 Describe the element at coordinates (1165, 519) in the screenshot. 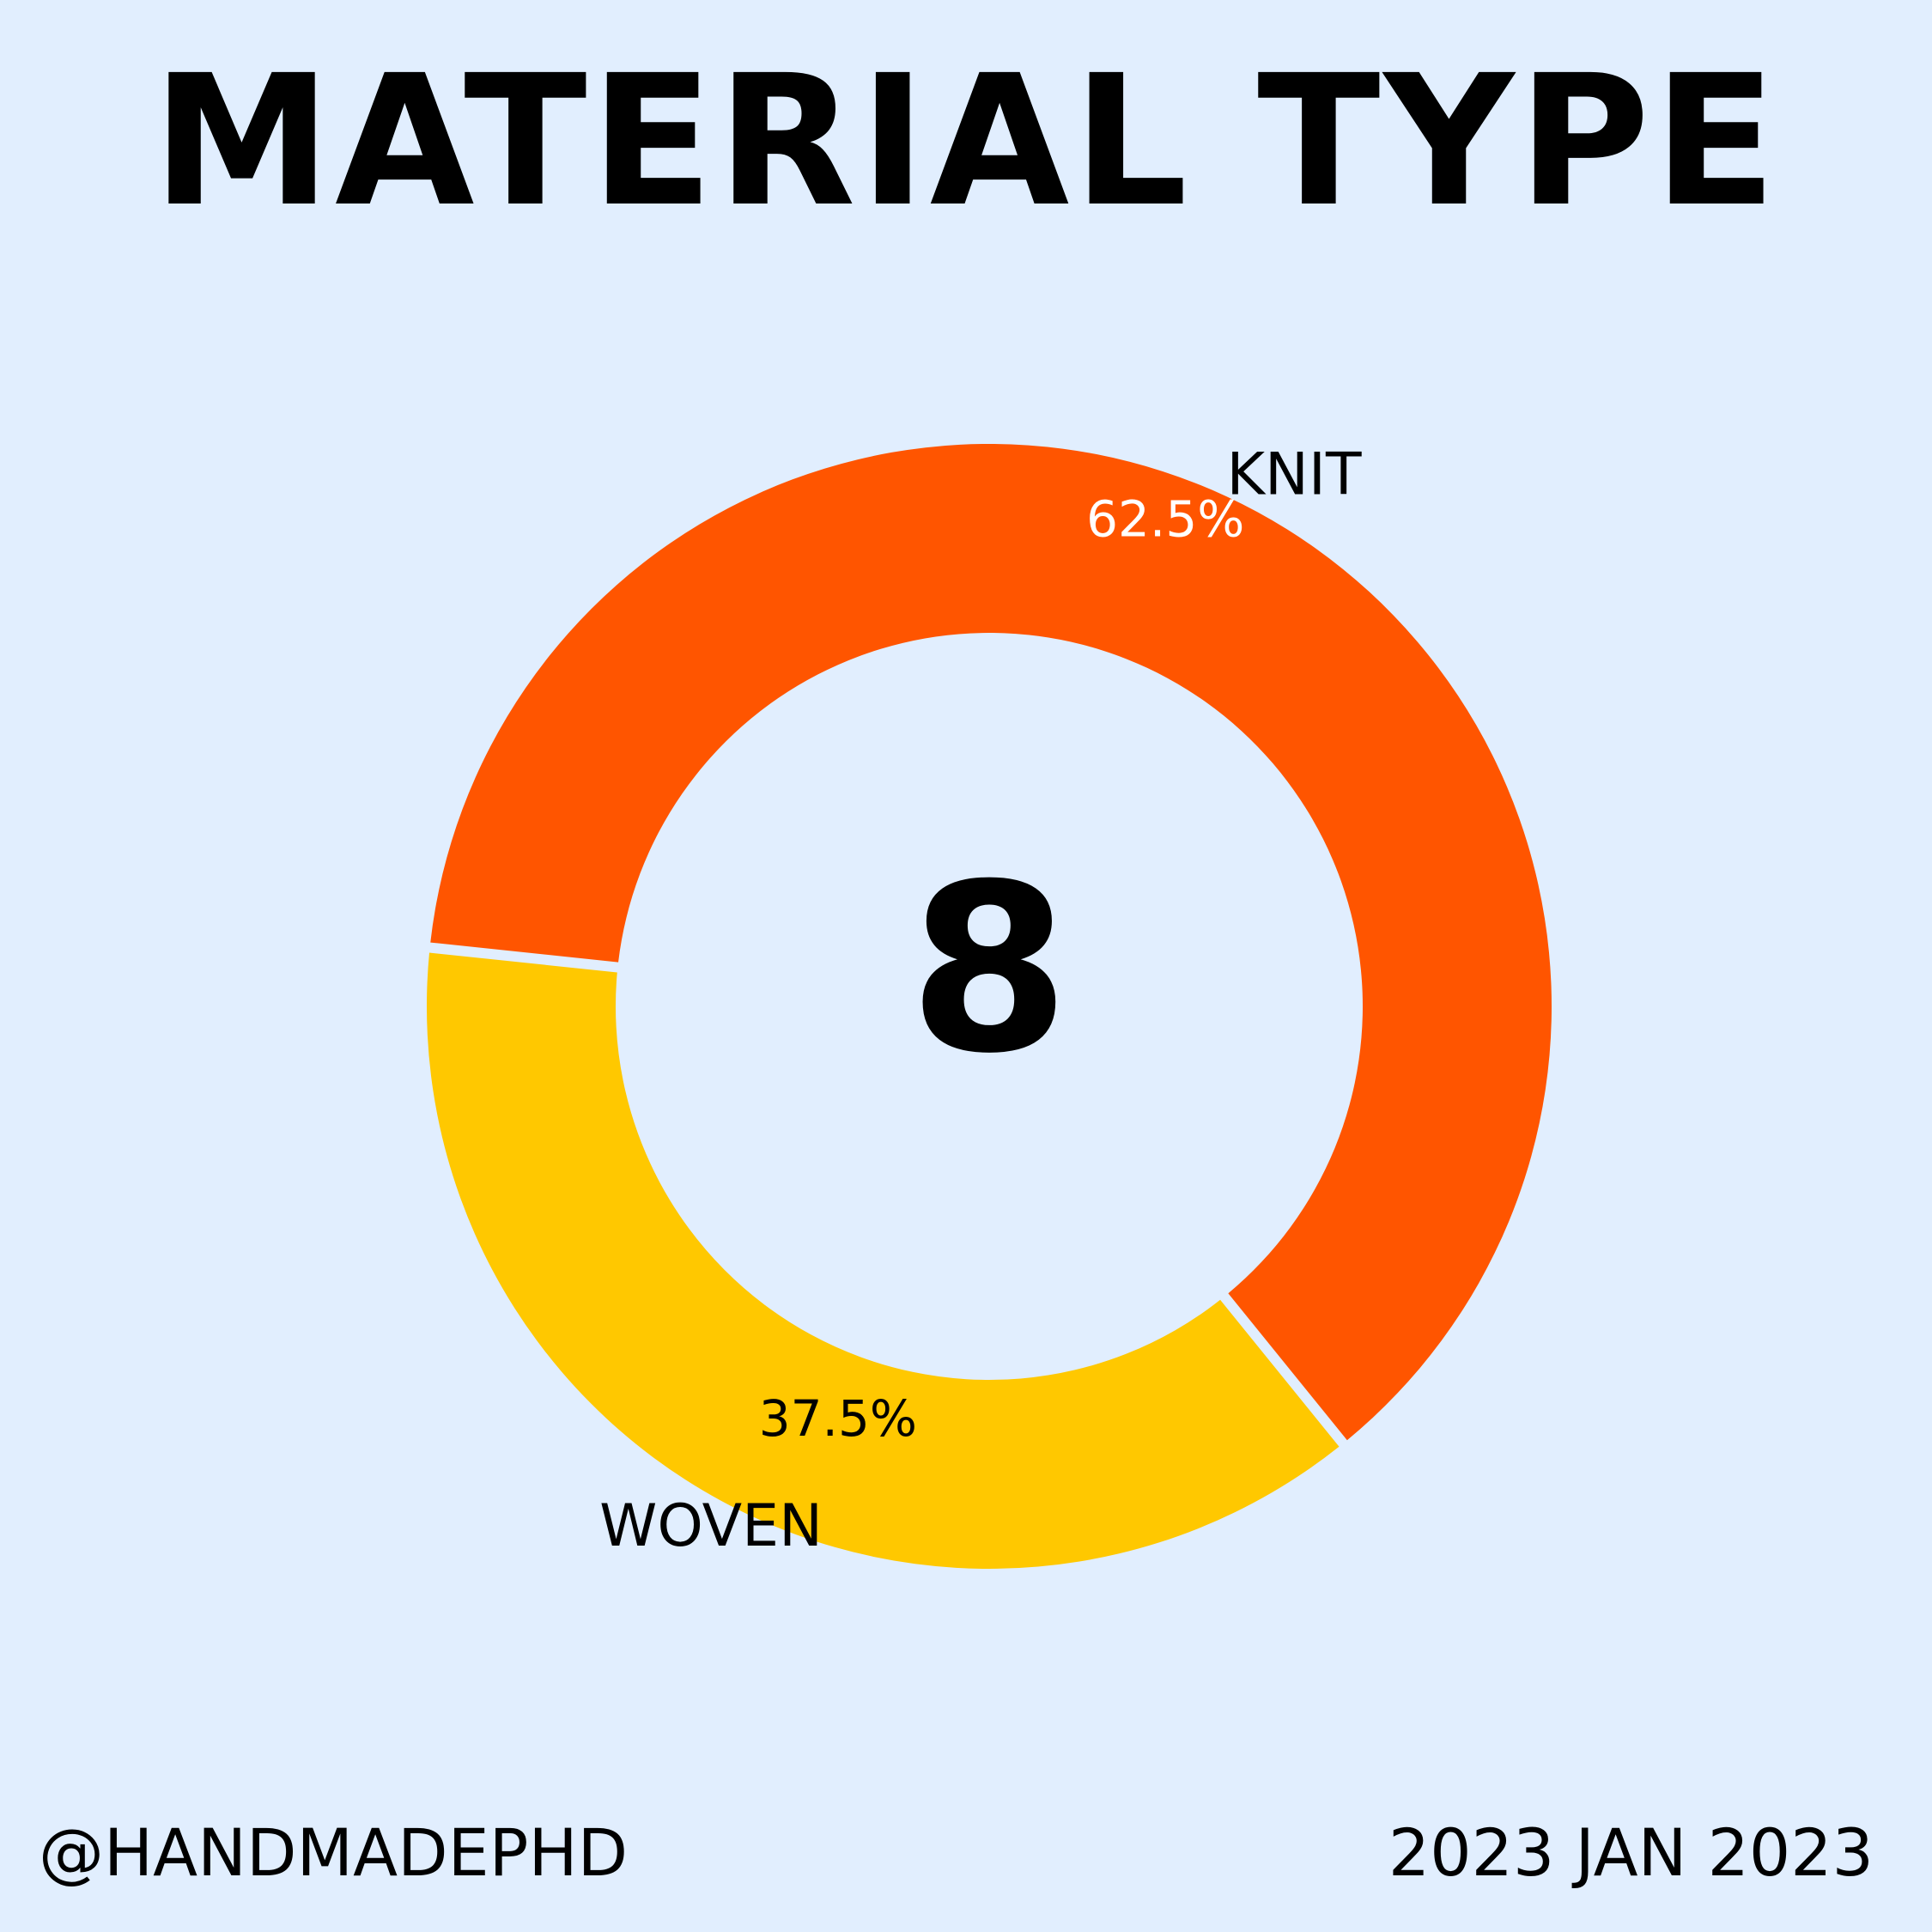

I see `value-label-knit: 62.5%` at that location.